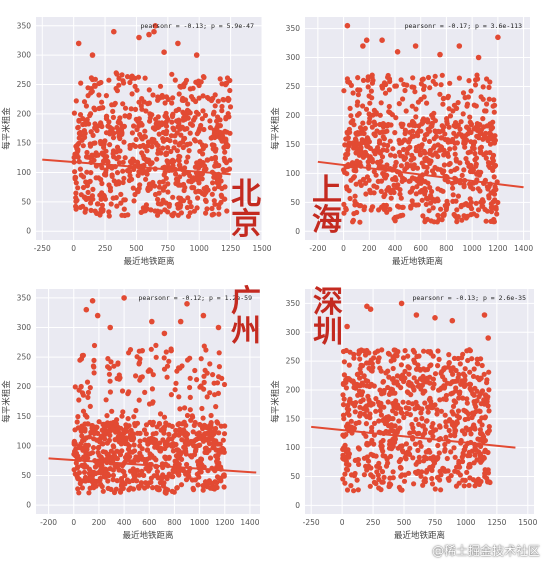  I want to click on city-label-shenzhen: 深圳, so click(328, 317).